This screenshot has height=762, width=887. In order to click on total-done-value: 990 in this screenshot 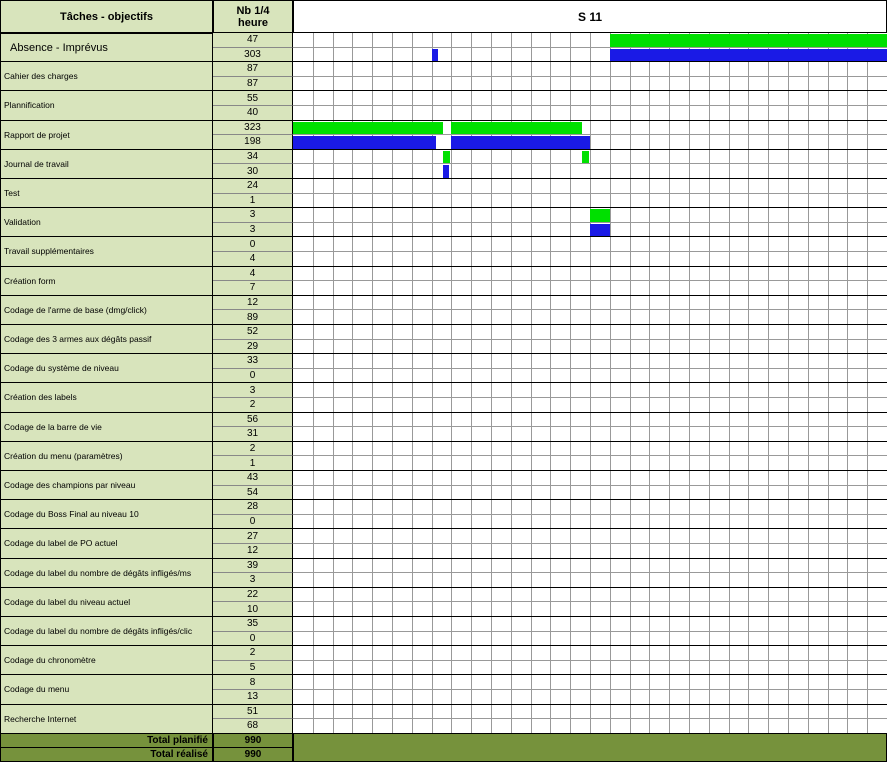, I will do `click(253, 754)`.